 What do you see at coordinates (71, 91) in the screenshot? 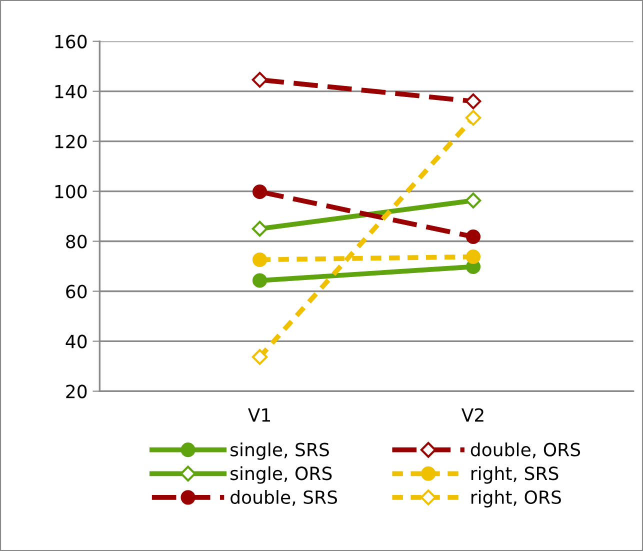
I see `y-tick-label: 140` at bounding box center [71, 91].